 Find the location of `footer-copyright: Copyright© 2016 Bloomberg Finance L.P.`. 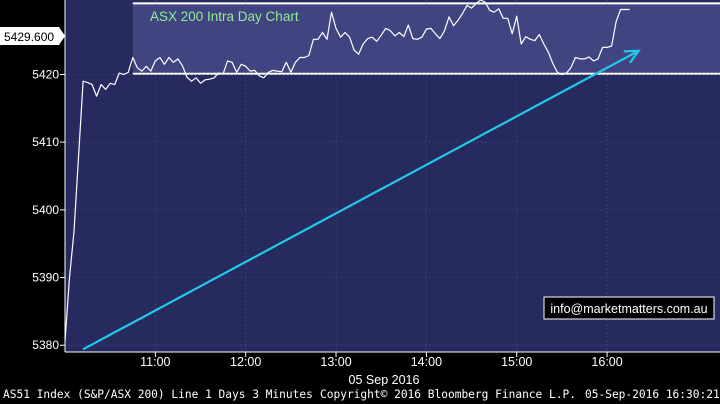

footer-copyright: Copyright© 2016 Bloomberg Finance L.P. is located at coordinates (448, 394).